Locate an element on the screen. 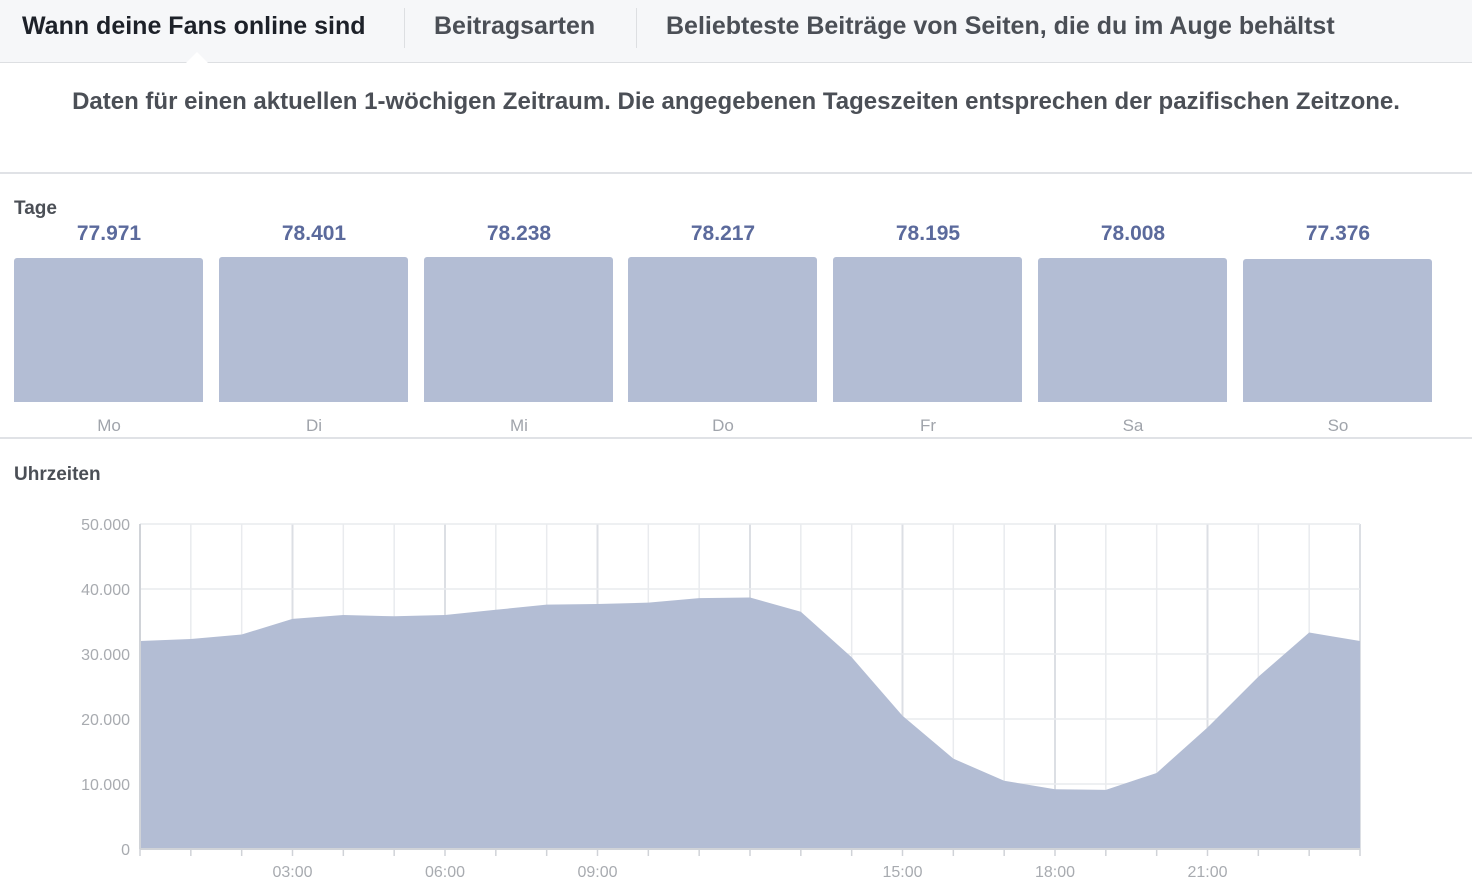 This screenshot has height=884, width=1472. day-axis-label: Sa is located at coordinates (1133, 425).